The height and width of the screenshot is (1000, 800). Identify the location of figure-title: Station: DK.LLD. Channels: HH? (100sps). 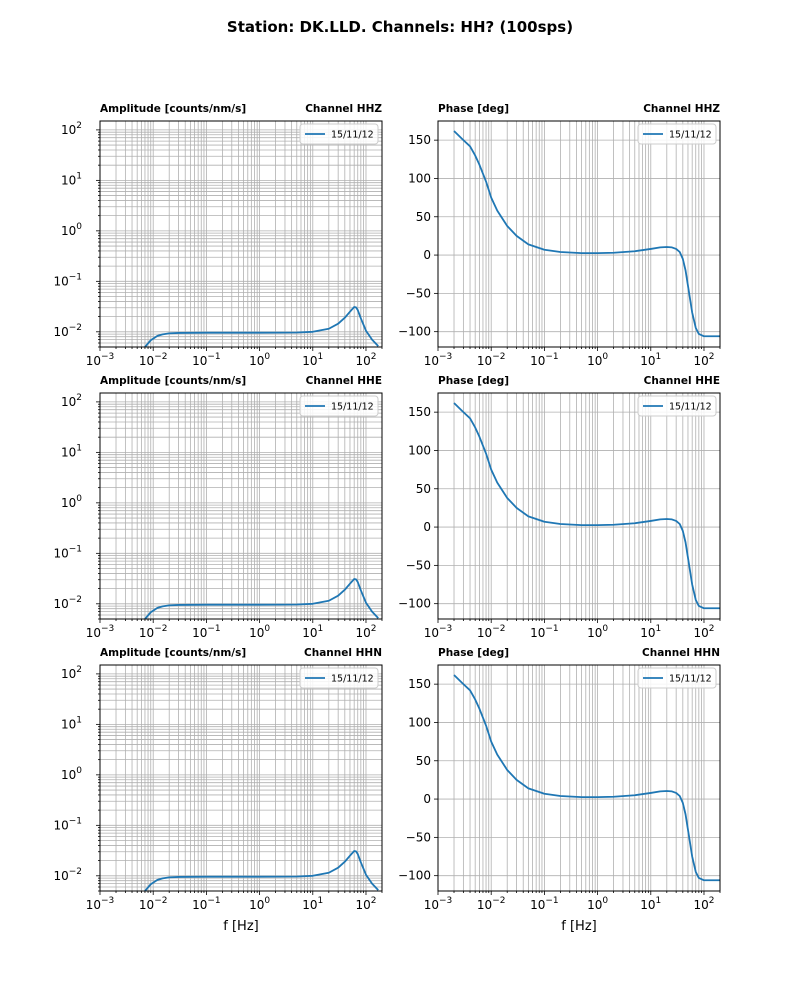
(400, 27).